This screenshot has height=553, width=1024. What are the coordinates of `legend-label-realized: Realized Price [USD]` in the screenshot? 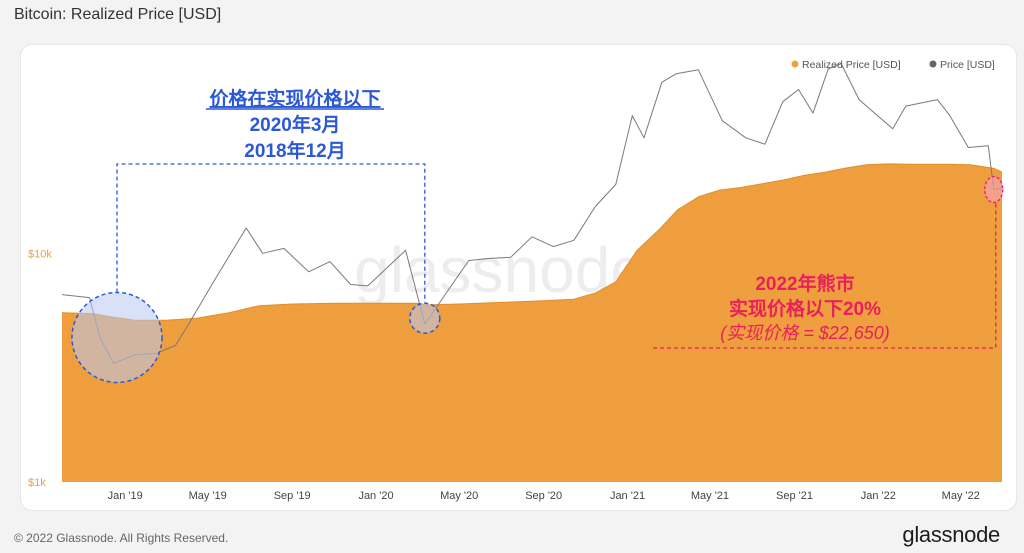 It's located at (851, 65).